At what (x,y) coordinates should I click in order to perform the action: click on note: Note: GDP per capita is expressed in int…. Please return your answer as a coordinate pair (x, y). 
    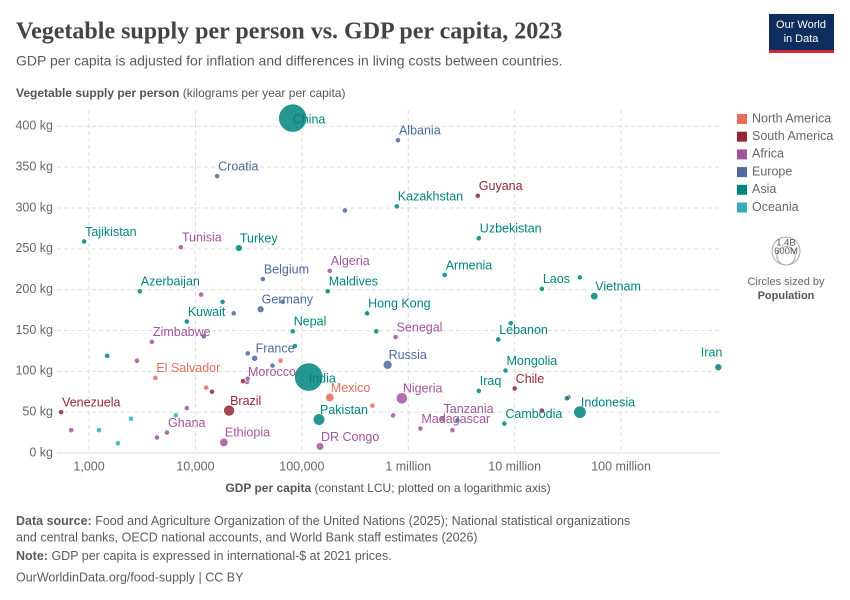
    Looking at the image, I should click on (204, 556).